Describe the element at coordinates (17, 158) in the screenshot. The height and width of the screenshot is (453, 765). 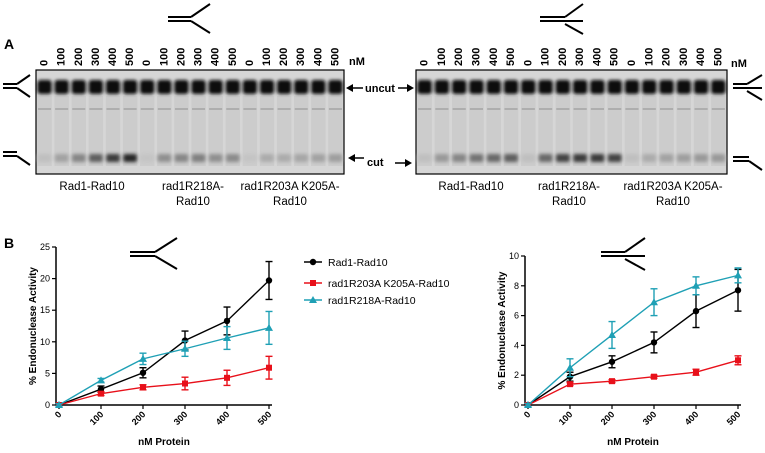
I see `cut-product-icon-left` at that location.